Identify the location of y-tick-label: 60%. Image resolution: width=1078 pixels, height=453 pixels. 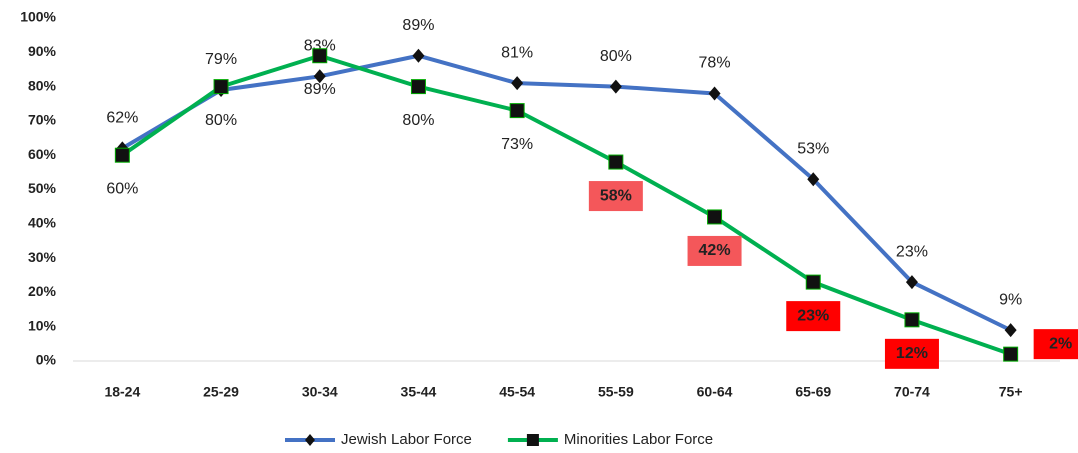
(42, 154).